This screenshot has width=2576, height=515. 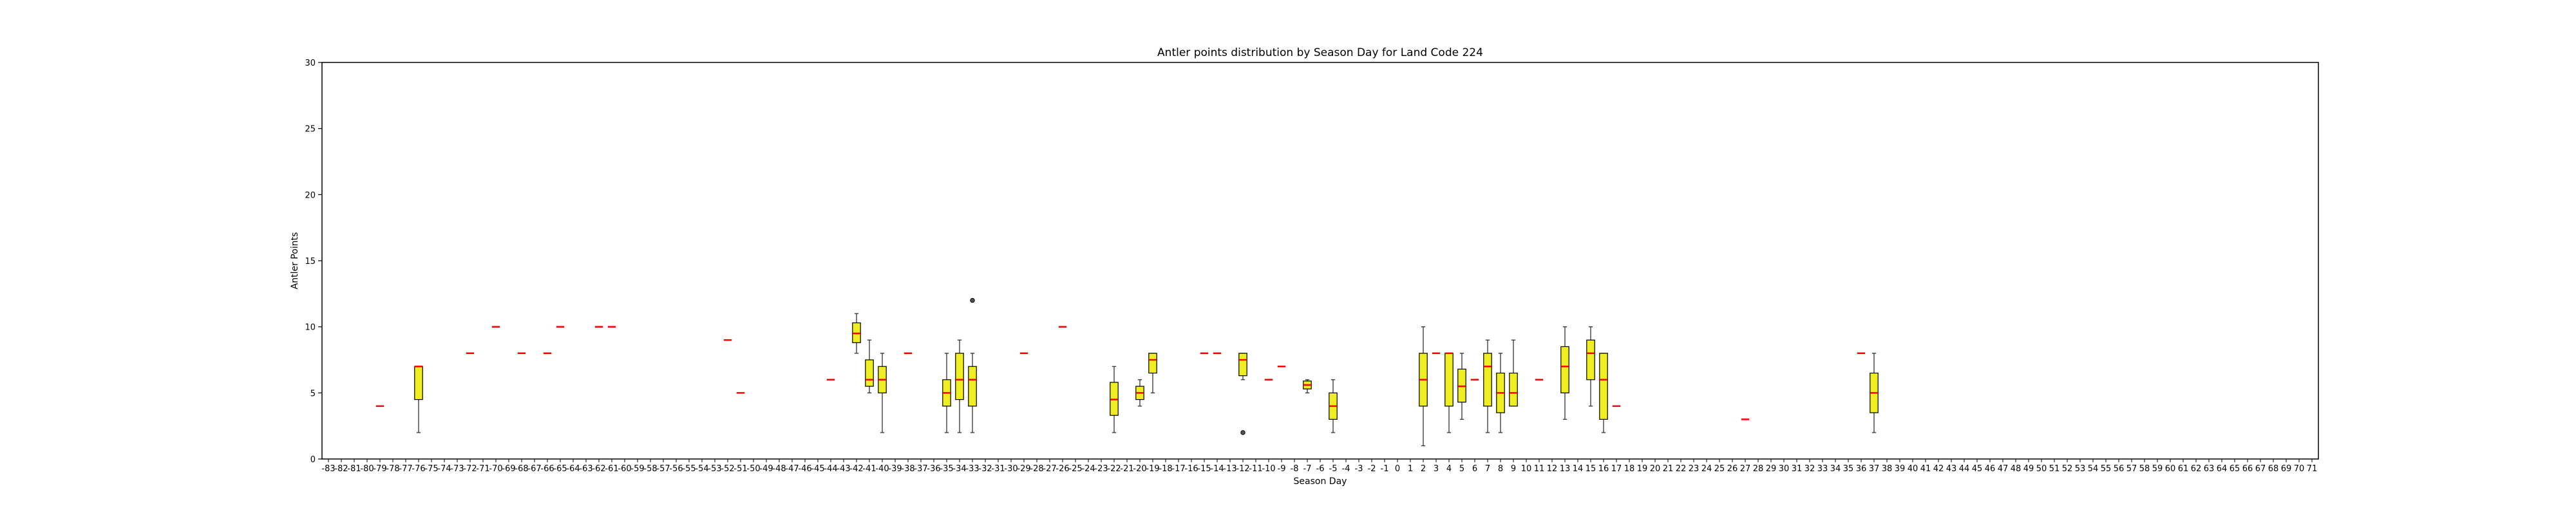 I want to click on x-tick-label: 46, so click(x=1991, y=469).